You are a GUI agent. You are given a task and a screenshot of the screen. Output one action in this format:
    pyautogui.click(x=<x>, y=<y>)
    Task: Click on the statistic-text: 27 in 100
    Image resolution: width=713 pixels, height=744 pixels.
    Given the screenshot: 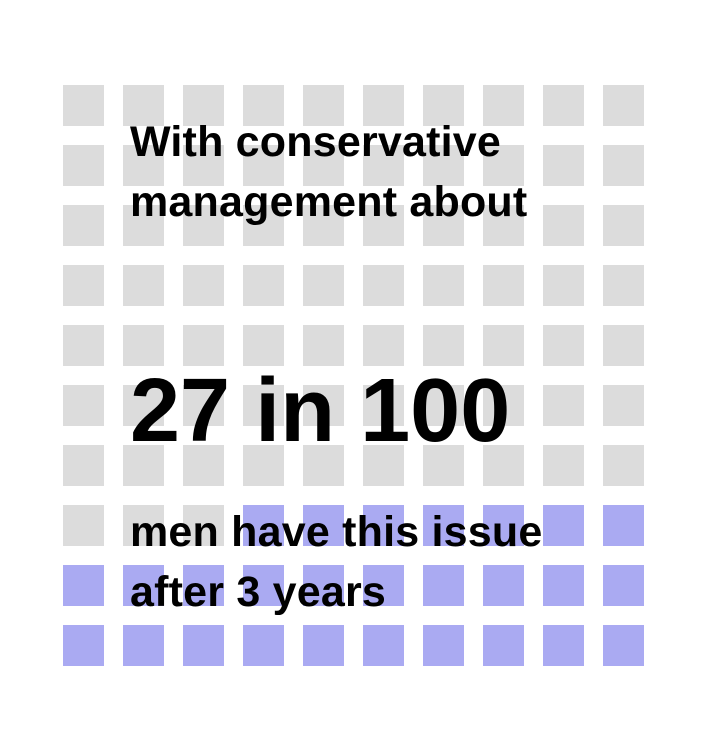 What is the action you would take?
    pyautogui.click(x=320, y=411)
    